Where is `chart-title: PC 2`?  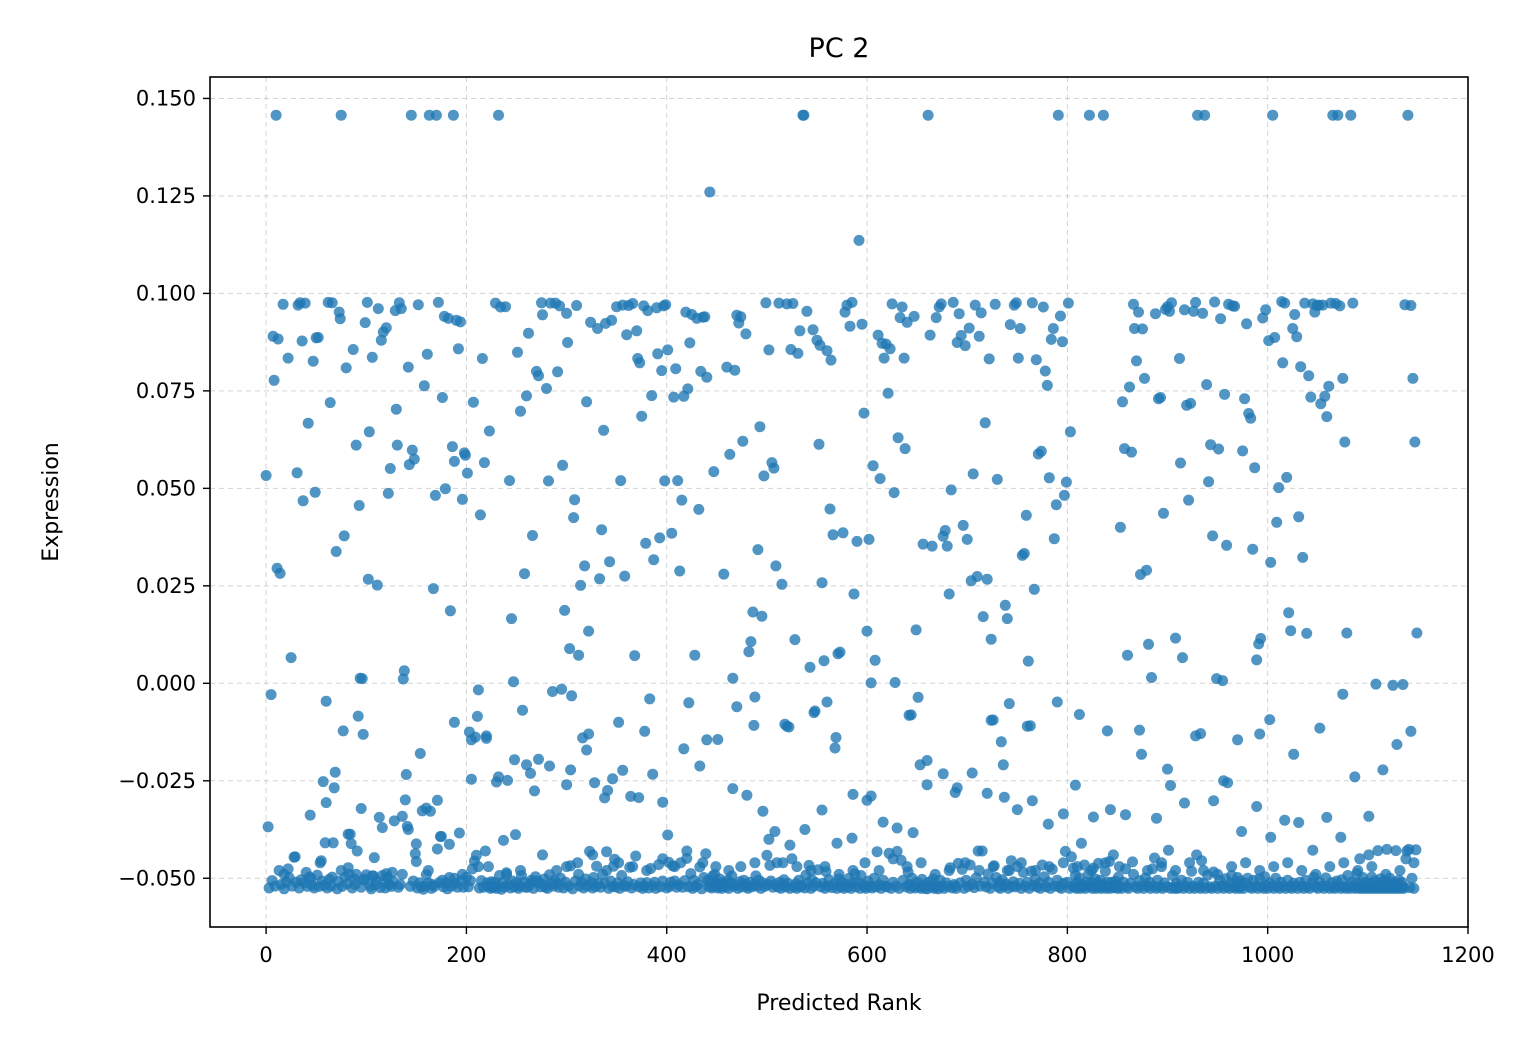
chart-title: PC 2 is located at coordinates (839, 48).